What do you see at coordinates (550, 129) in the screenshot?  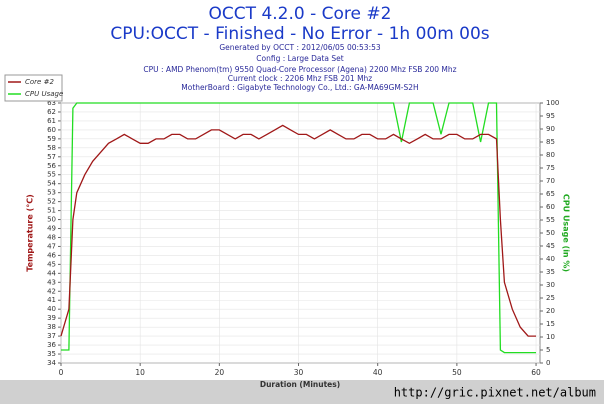 I see `y2-tick-label: 90` at bounding box center [550, 129].